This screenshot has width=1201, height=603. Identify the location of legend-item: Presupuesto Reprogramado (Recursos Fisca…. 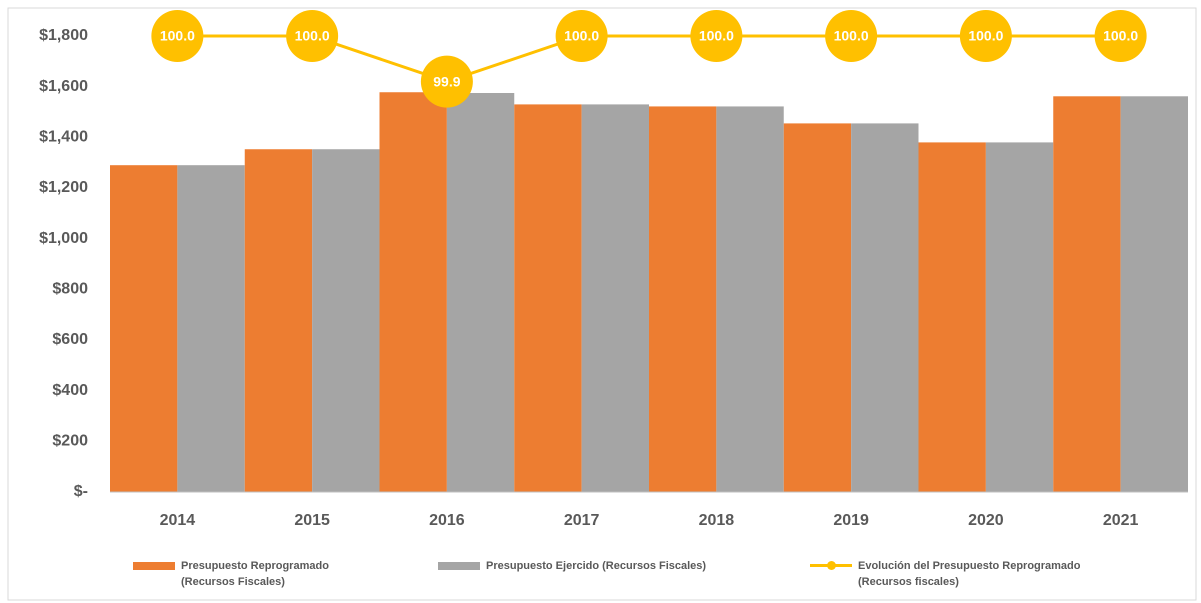
(244, 574).